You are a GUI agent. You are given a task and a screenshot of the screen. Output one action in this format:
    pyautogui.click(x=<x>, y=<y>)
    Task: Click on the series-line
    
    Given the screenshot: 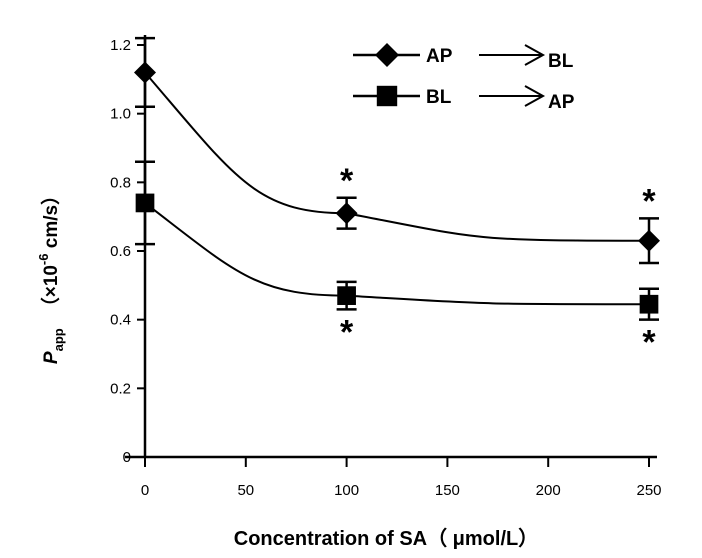 What is the action you would take?
    pyautogui.click(x=397, y=254)
    